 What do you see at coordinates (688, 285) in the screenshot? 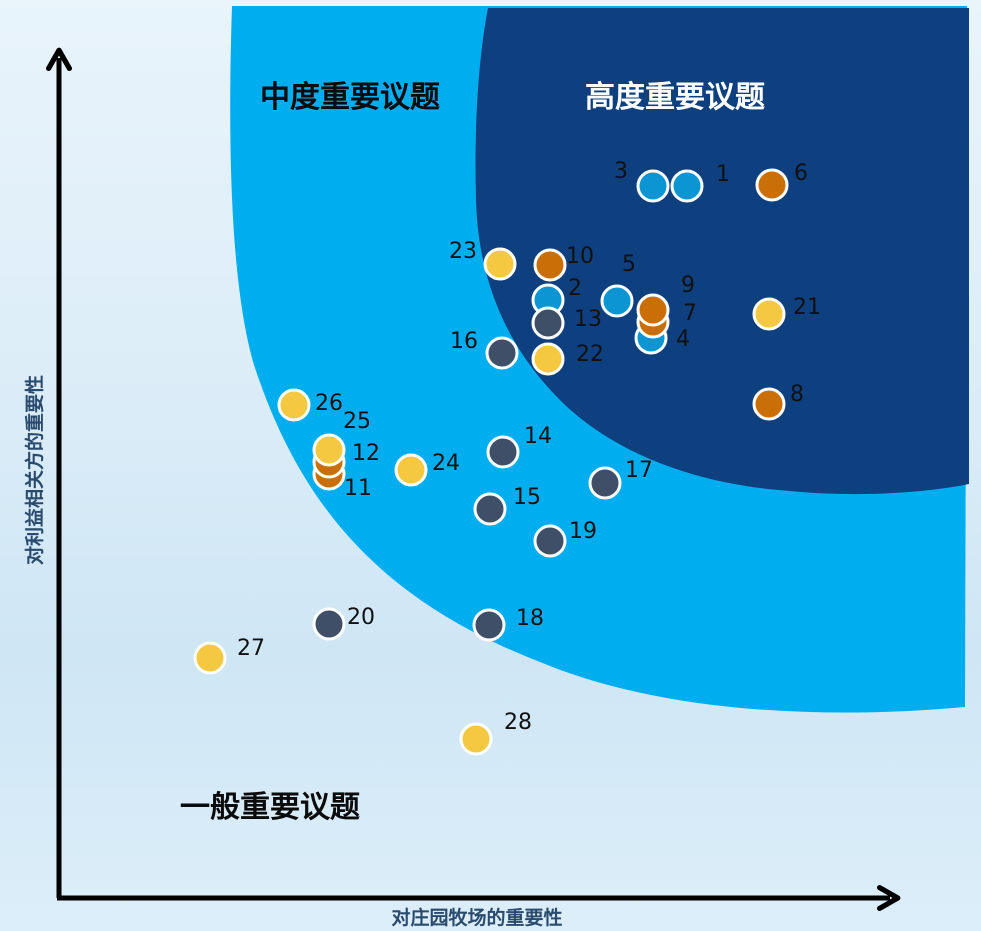
I see `point-label-9: 9` at bounding box center [688, 285].